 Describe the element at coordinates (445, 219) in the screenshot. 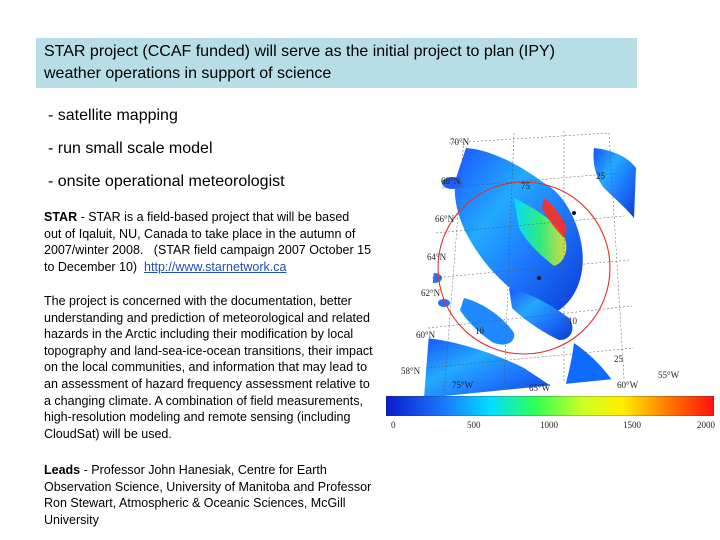

I see `lat-label: 66°N` at that location.